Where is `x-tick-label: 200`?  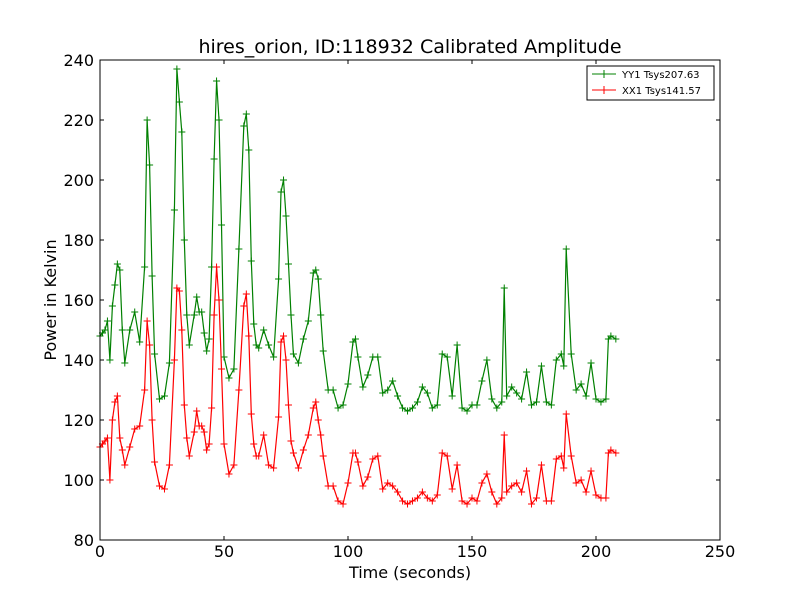 x-tick-label: 200 is located at coordinates (596, 551).